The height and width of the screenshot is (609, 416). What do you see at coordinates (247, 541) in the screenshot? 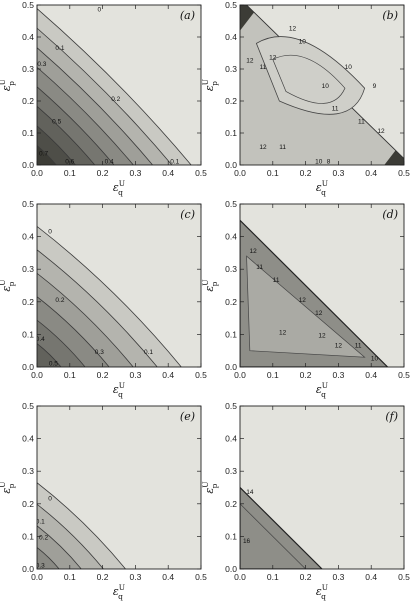
I see `contour-label: 16` at bounding box center [247, 541].